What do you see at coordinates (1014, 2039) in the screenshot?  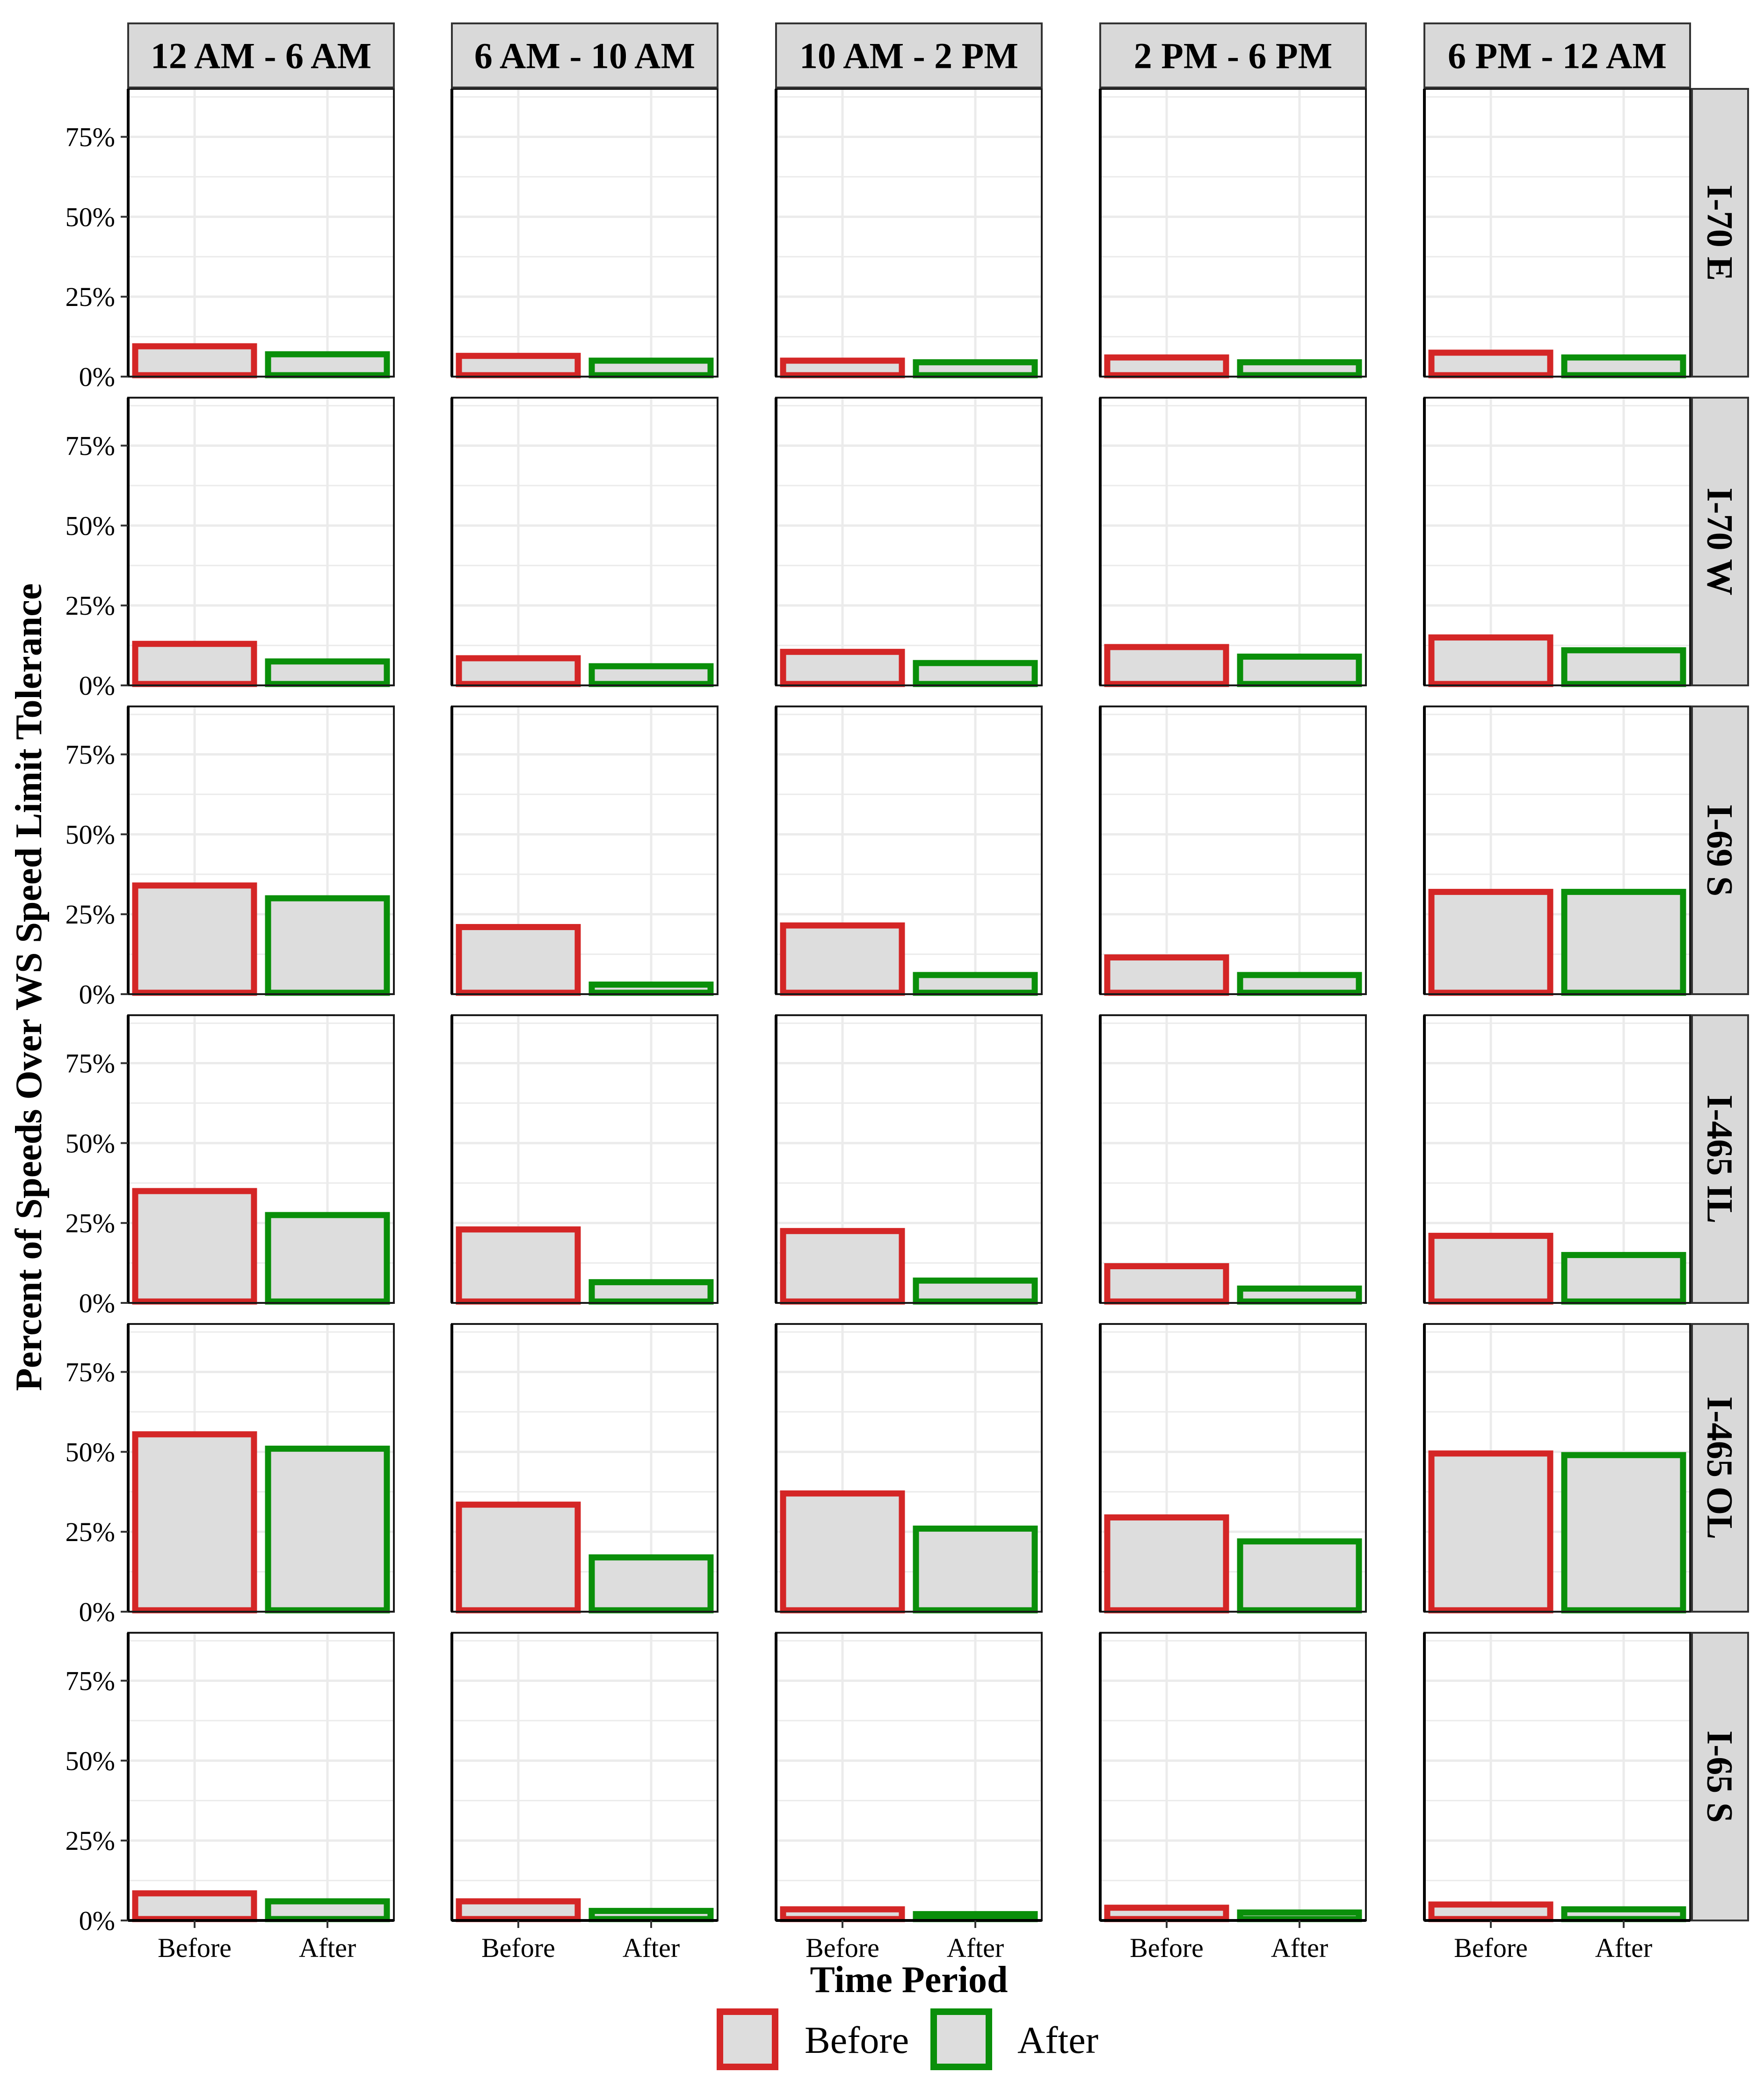 I see `legend-item-after: After` at bounding box center [1014, 2039].